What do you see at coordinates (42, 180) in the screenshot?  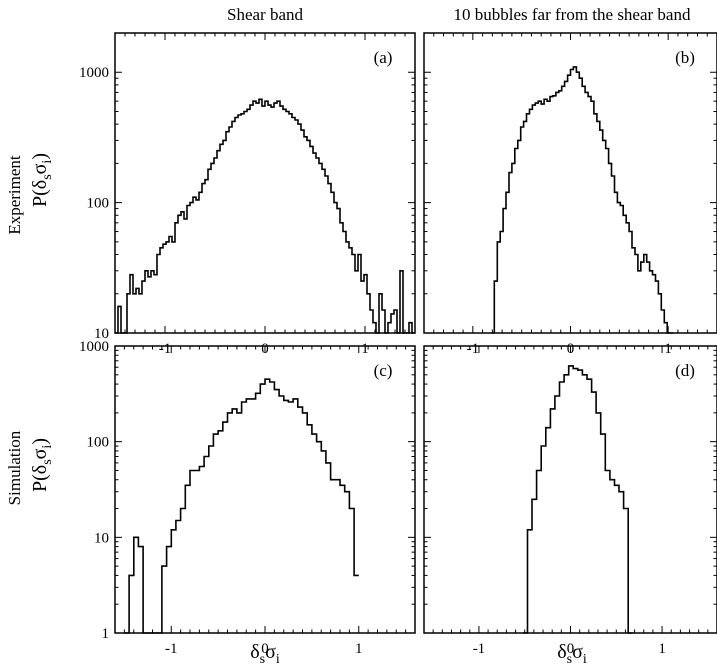 I see `y-axis-label-top: P(δsσi)` at bounding box center [42, 180].